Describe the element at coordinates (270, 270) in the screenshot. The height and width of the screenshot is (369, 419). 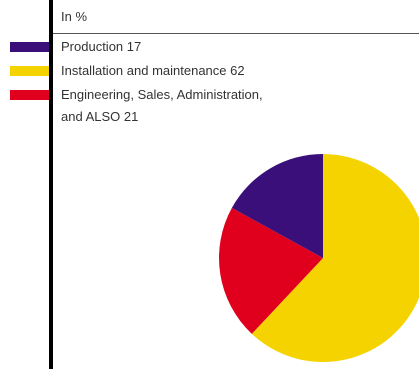
I see `pie-slice-engineering` at that location.